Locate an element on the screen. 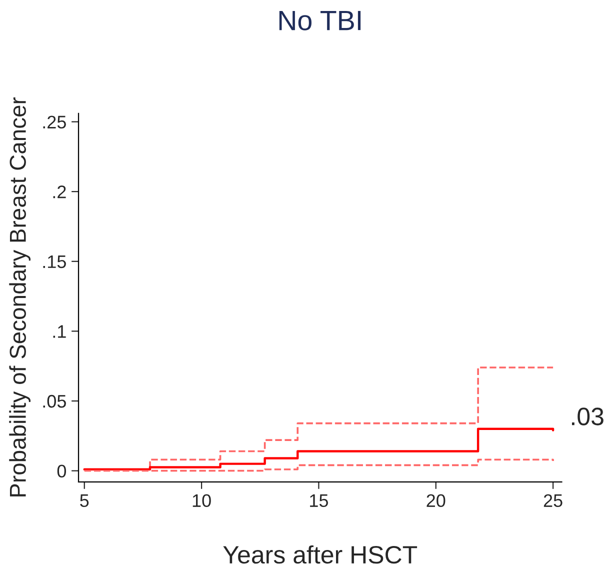 The image size is (604, 567). y-axis-title: Probability of Secondary Breast Cancer is located at coordinates (20, 296).